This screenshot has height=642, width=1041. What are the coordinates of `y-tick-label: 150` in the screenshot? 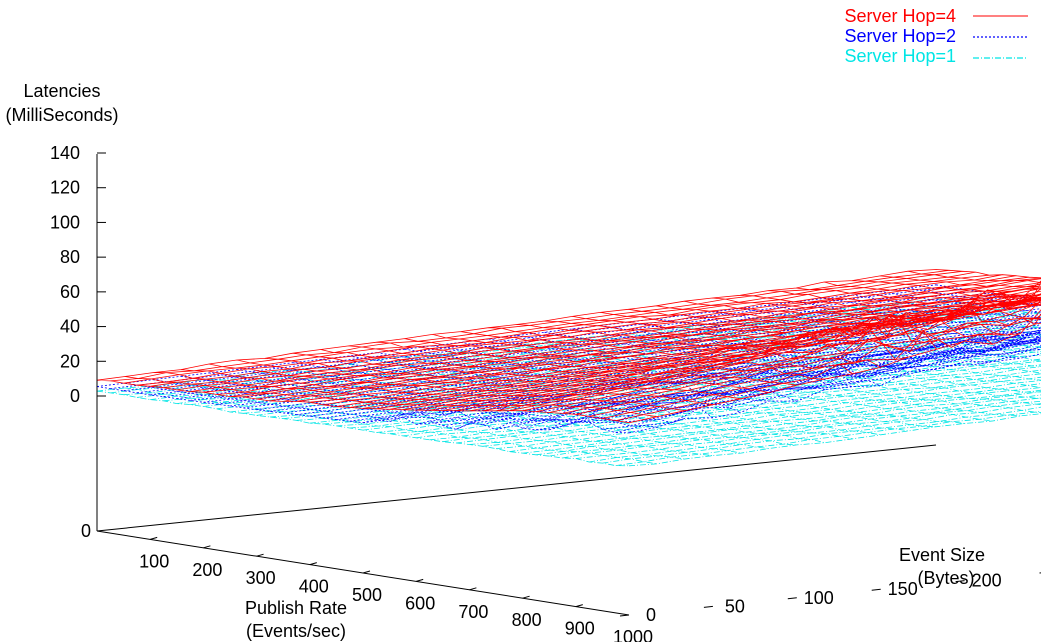 It's located at (903, 589).